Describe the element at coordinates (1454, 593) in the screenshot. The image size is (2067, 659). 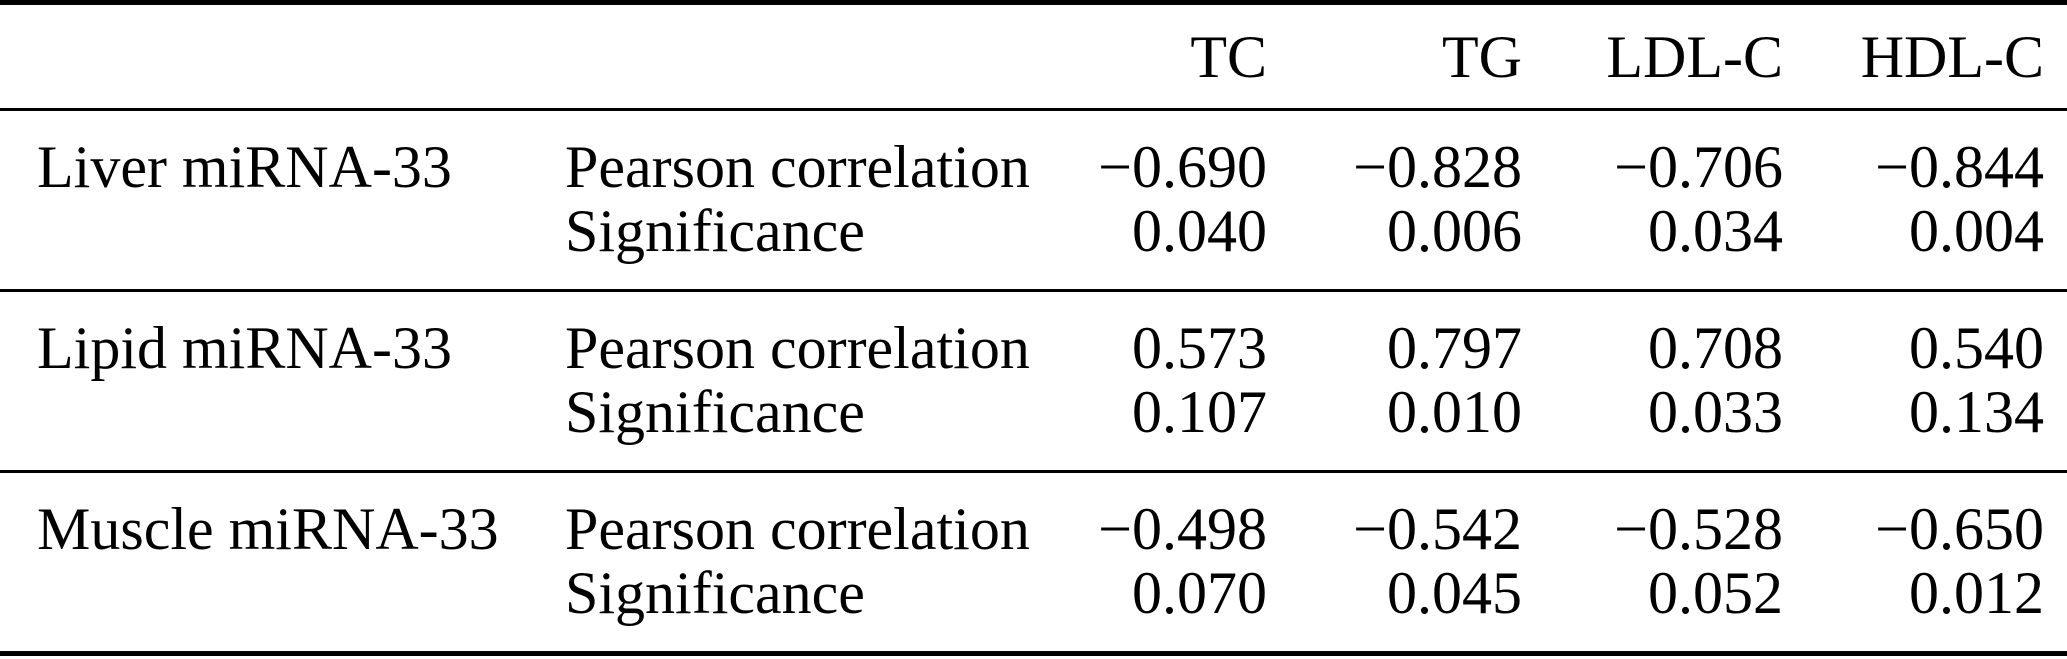
I see `value-cell: 0.045` at that location.